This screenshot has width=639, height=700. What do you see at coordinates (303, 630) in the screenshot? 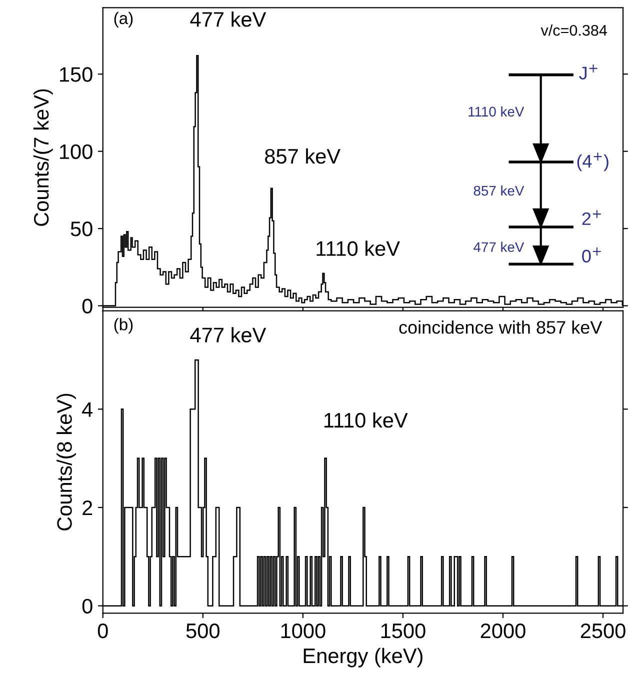
I see `x-tick-label: 1000` at bounding box center [303, 630].